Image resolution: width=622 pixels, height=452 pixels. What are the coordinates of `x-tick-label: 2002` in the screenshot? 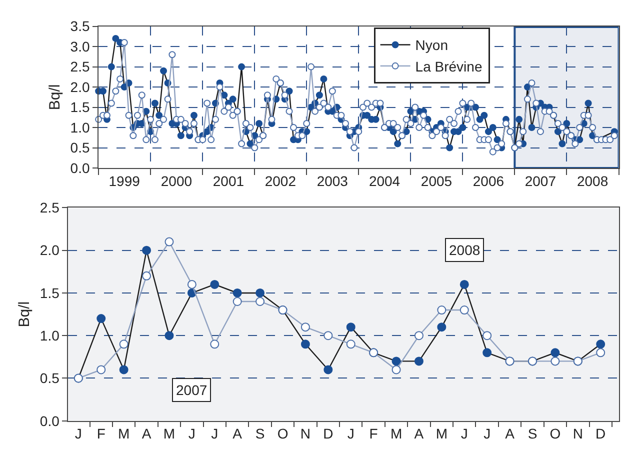 It's located at (280, 180).